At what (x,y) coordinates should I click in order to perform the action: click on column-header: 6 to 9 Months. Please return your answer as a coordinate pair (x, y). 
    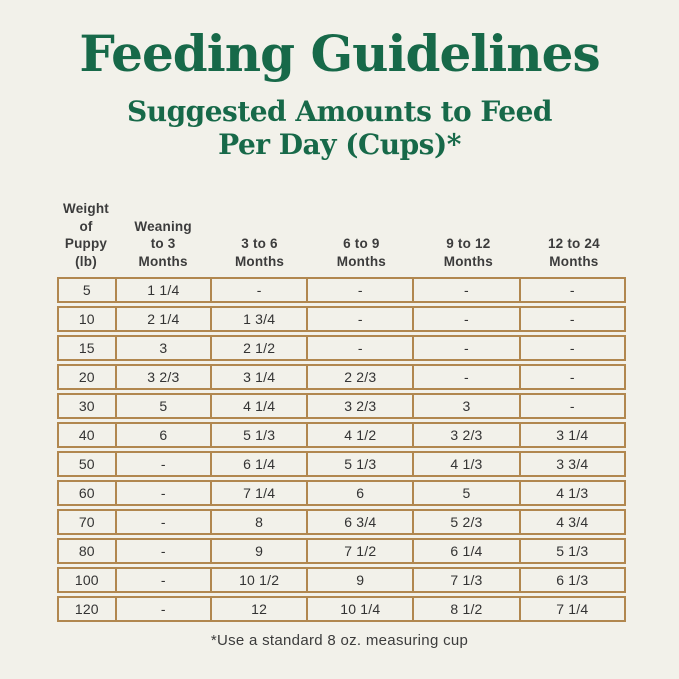
    Looking at the image, I should click on (361, 252).